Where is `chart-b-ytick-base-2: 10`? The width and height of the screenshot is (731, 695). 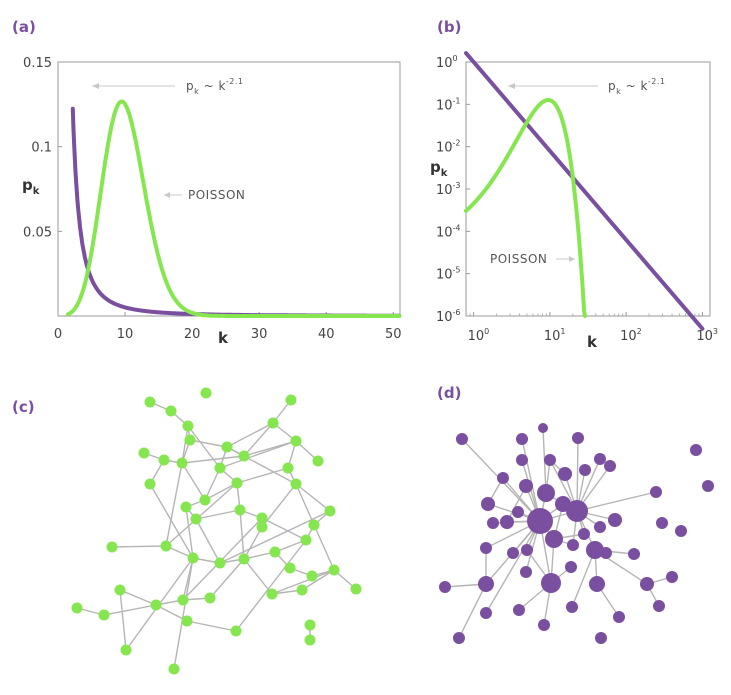 chart-b-ytick-base-2: 10 is located at coordinates (444, 148).